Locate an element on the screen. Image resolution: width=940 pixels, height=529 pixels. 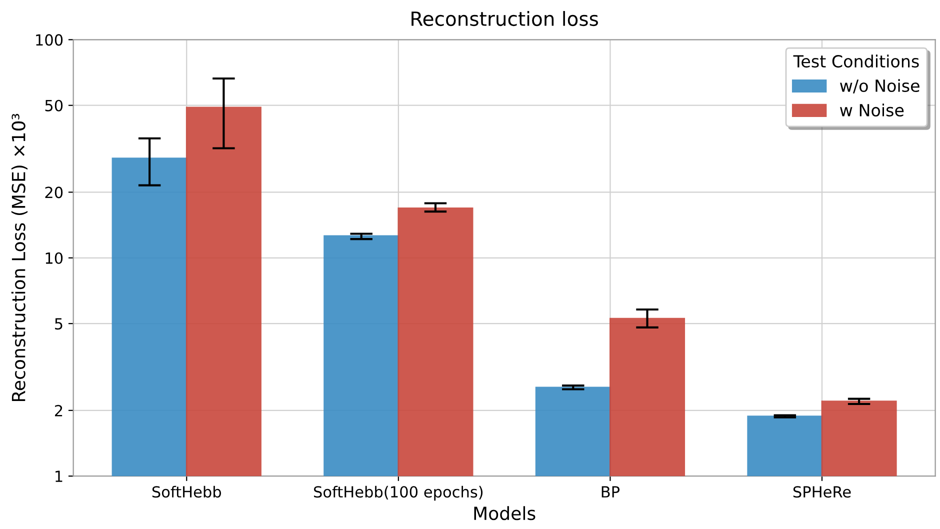
x-tick-label: SoftHebb(100 epochs) is located at coordinates (398, 493).